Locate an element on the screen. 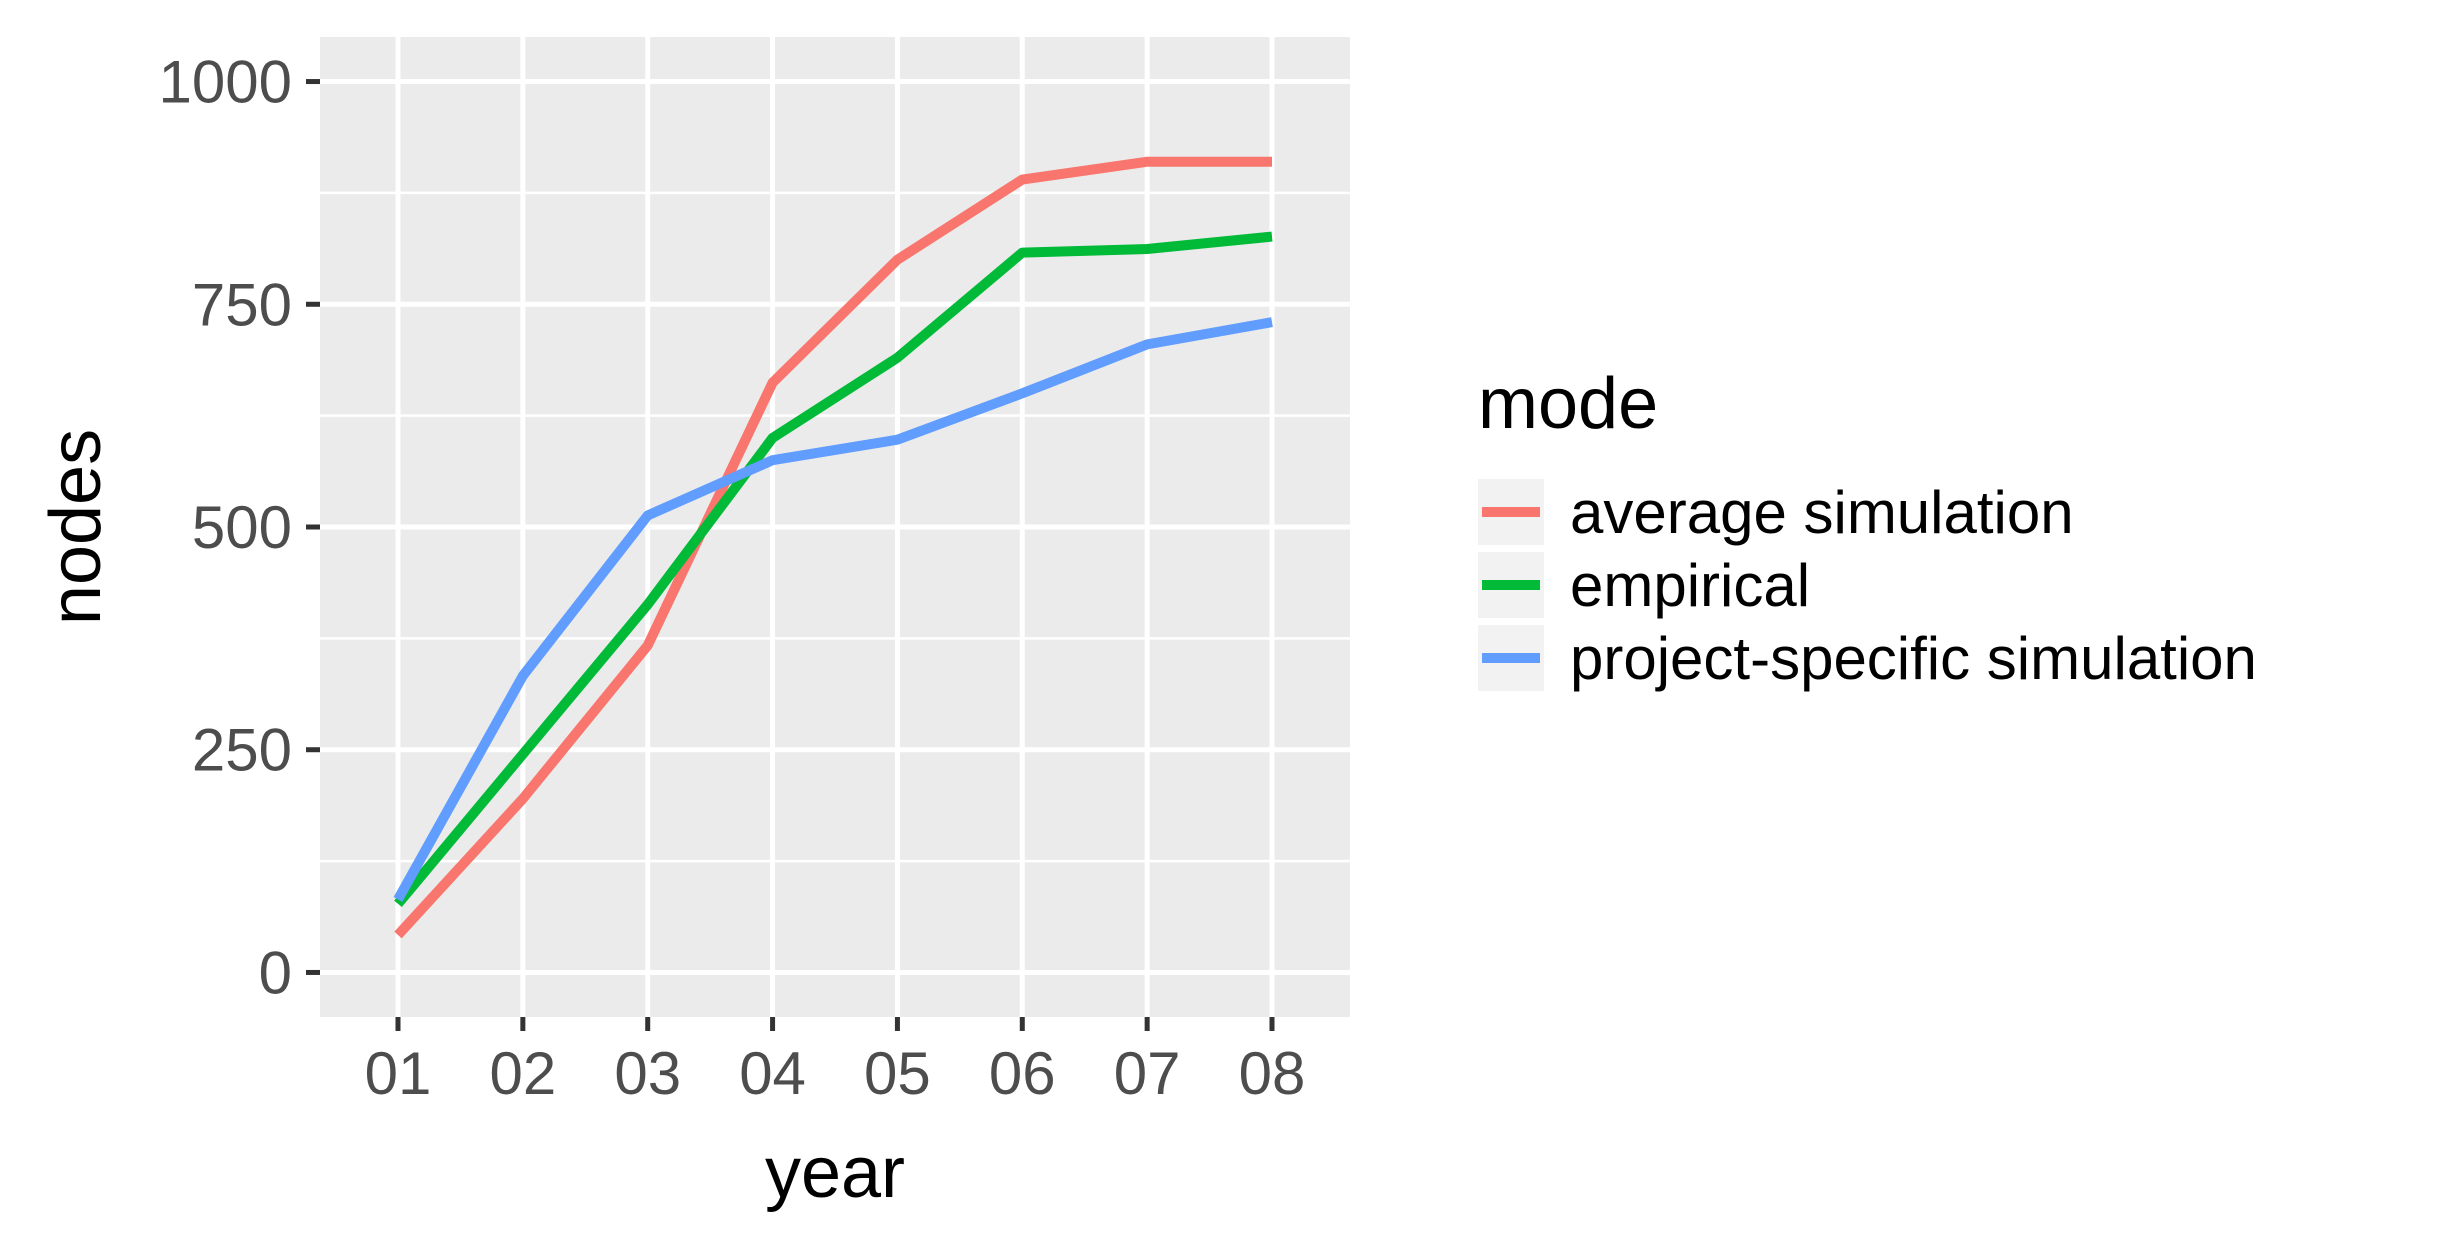 This screenshot has width=2437, height=1243. y-axis-title: nodes is located at coordinates (76, 527).